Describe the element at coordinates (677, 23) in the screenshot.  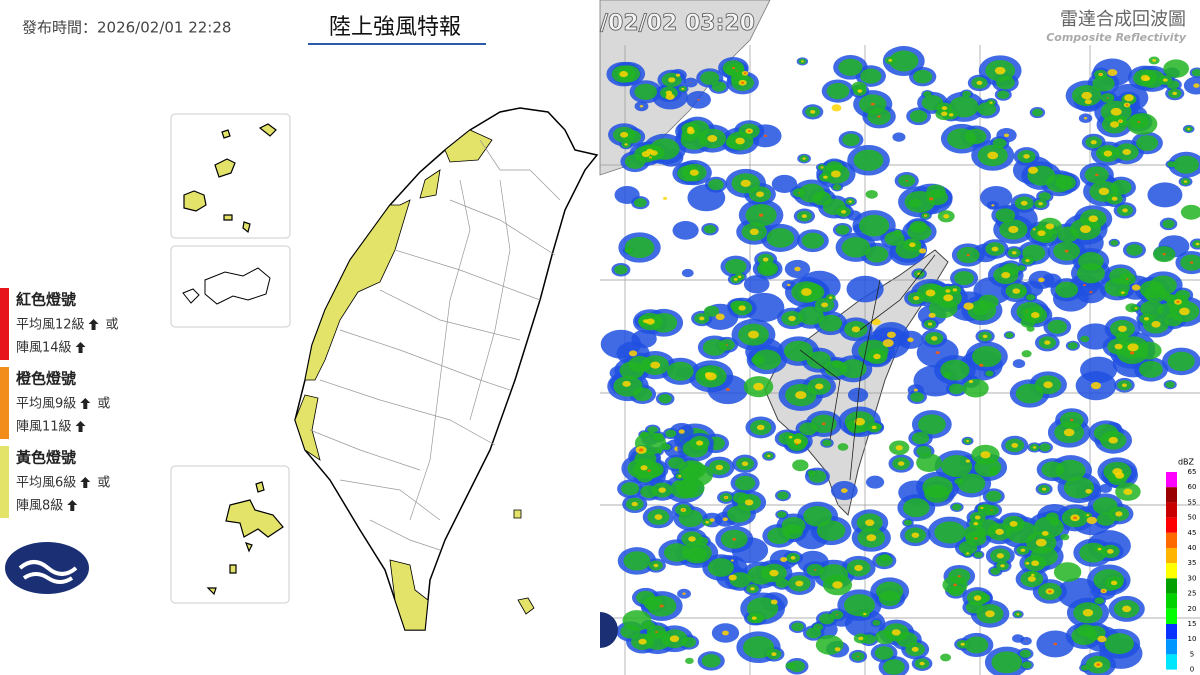
I see `radar-timestamp: /02/02 03:20` at that location.